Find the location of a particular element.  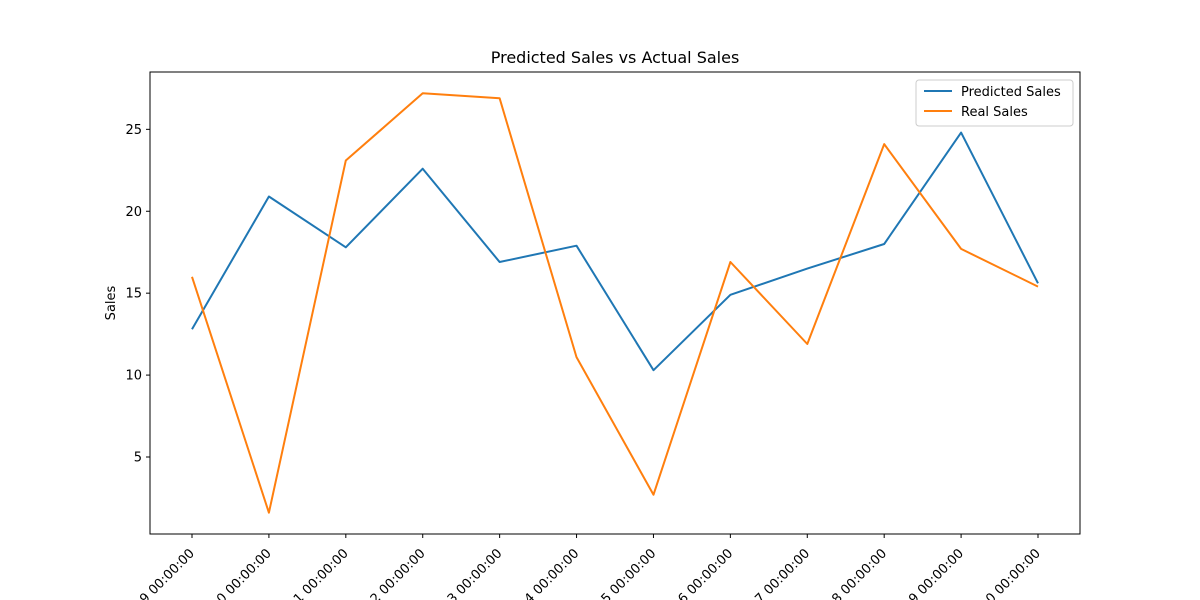

legend-label-real-sales: Real Sales is located at coordinates (994, 112).